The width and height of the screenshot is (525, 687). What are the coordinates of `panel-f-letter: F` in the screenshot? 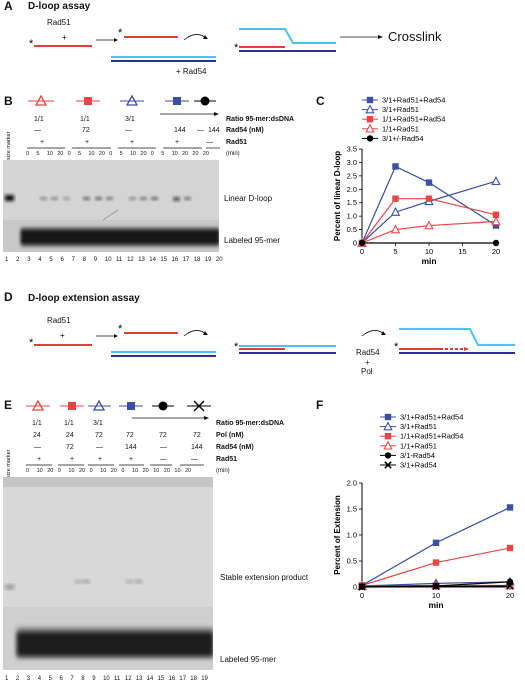 It's located at (320, 405).